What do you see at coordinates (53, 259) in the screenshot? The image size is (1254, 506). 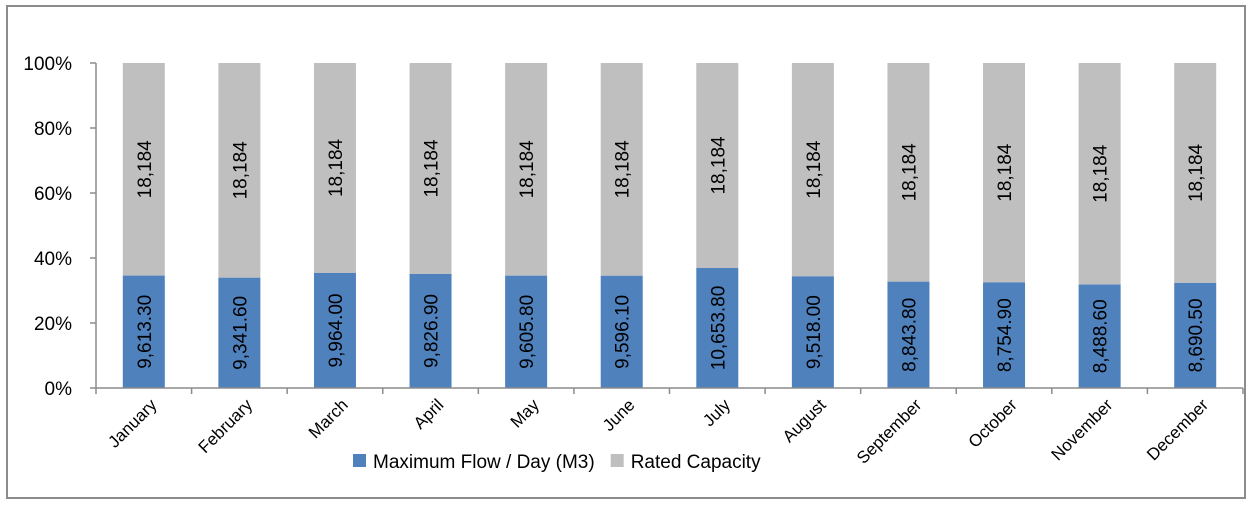 I see `y-tick-label: 40%` at bounding box center [53, 259].